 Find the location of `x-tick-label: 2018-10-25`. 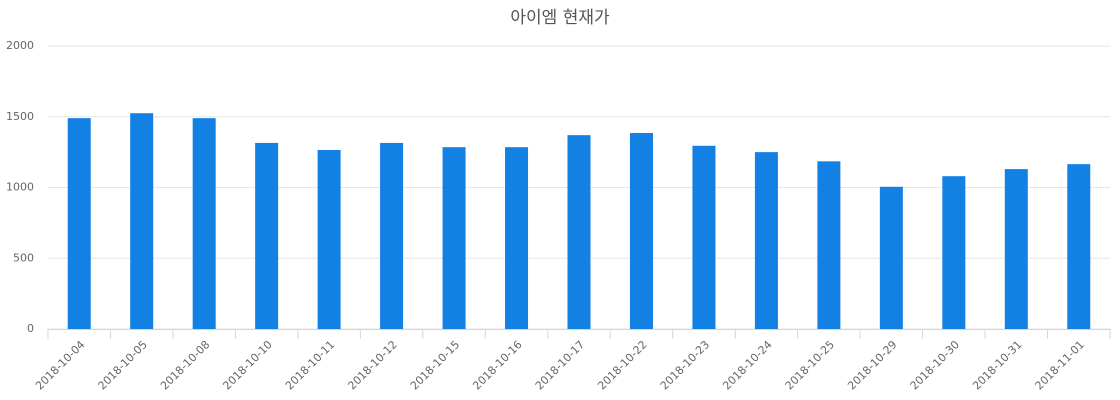

x-tick-label: 2018-10-25 is located at coordinates (810, 365).